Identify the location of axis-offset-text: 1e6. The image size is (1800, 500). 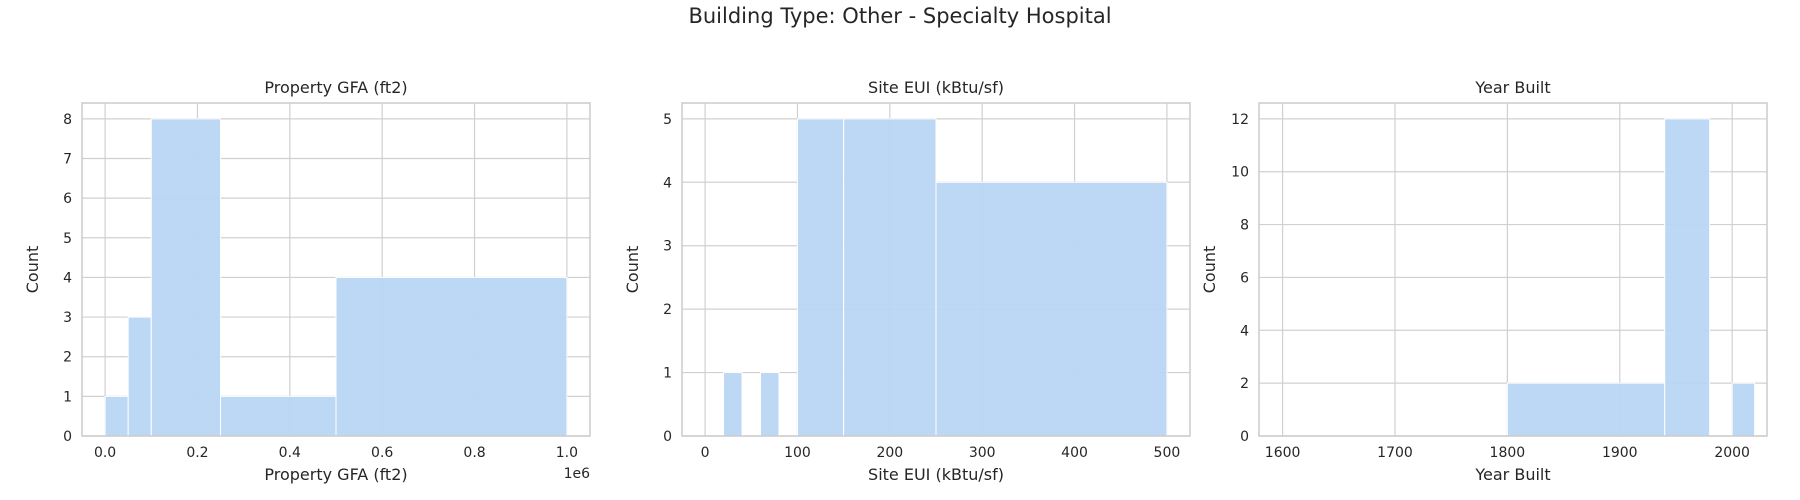
(577, 474).